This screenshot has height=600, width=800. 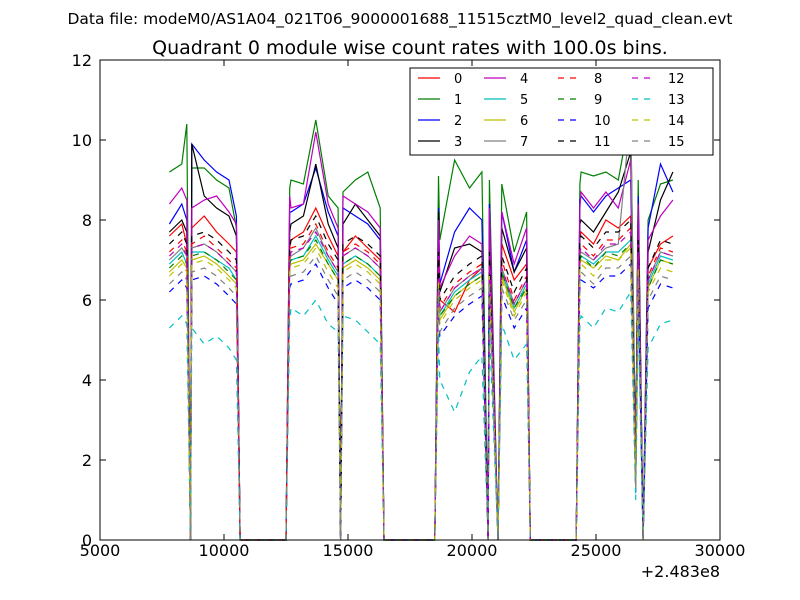 What do you see at coordinates (598, 79) in the screenshot?
I see `legend-label-8: 8` at bounding box center [598, 79].